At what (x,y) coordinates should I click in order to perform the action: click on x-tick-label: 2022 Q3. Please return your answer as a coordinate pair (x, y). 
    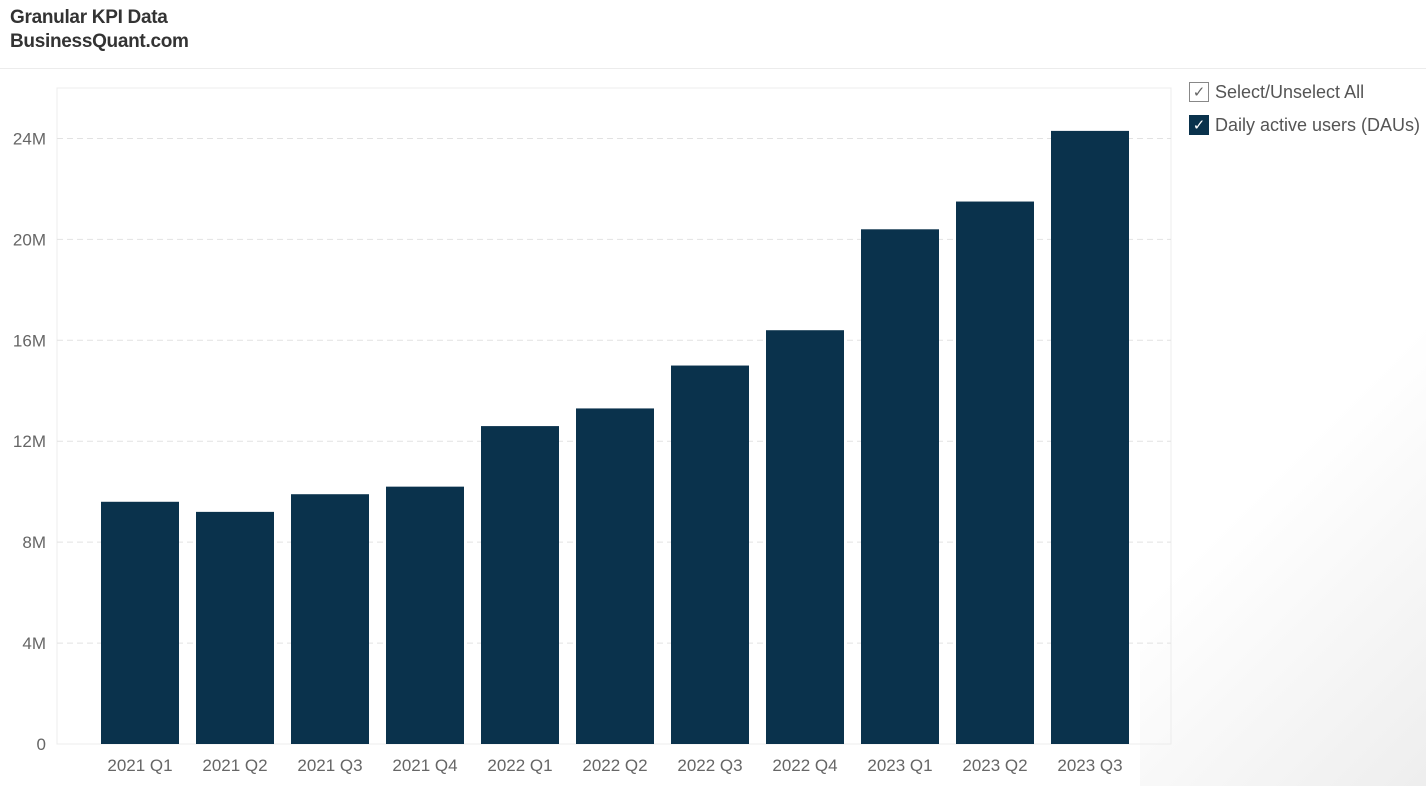
    Looking at the image, I should click on (709, 765).